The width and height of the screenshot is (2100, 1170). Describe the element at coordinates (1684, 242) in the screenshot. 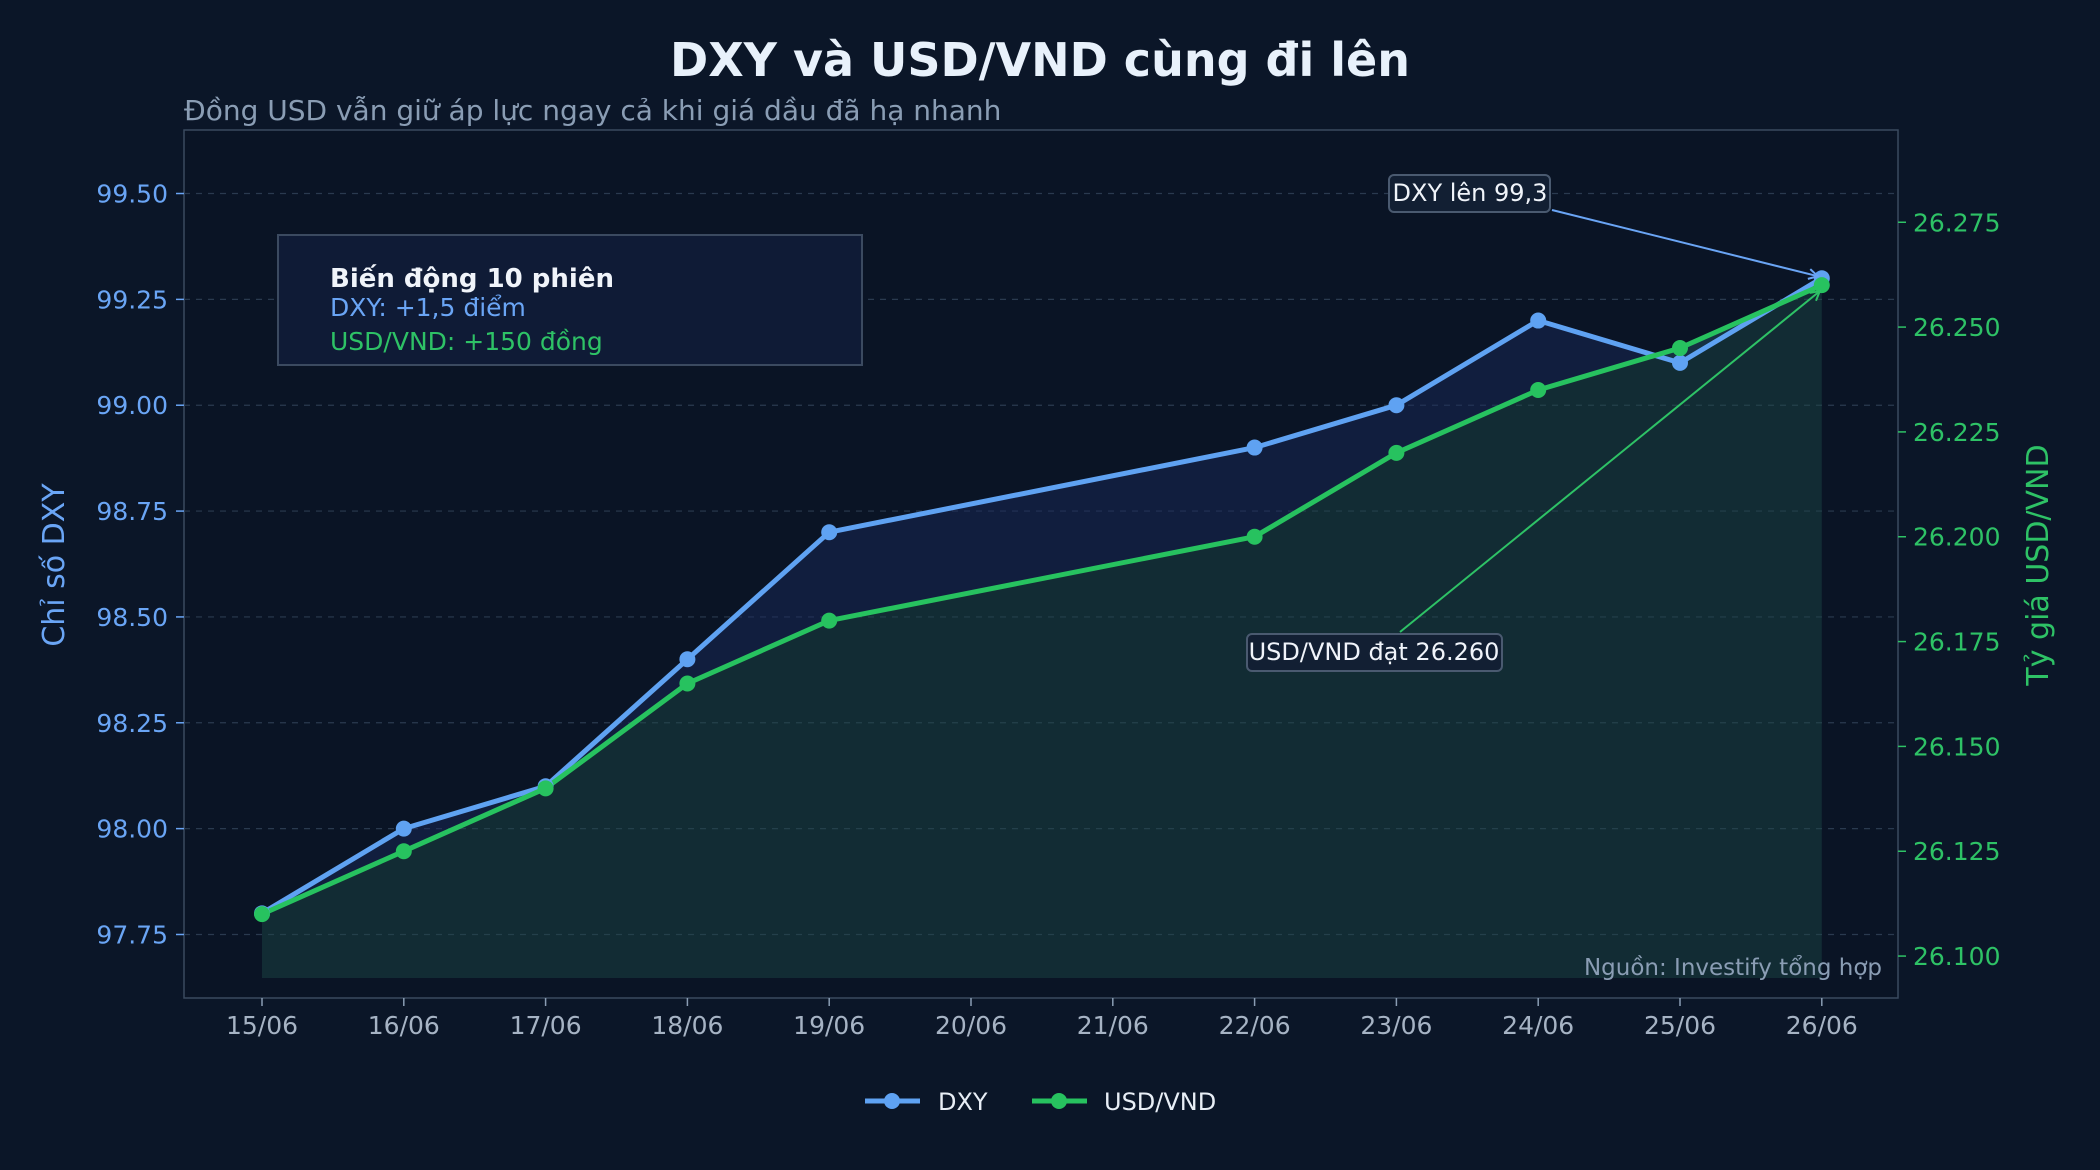

I see `annotation-dxy-arrow` at that location.